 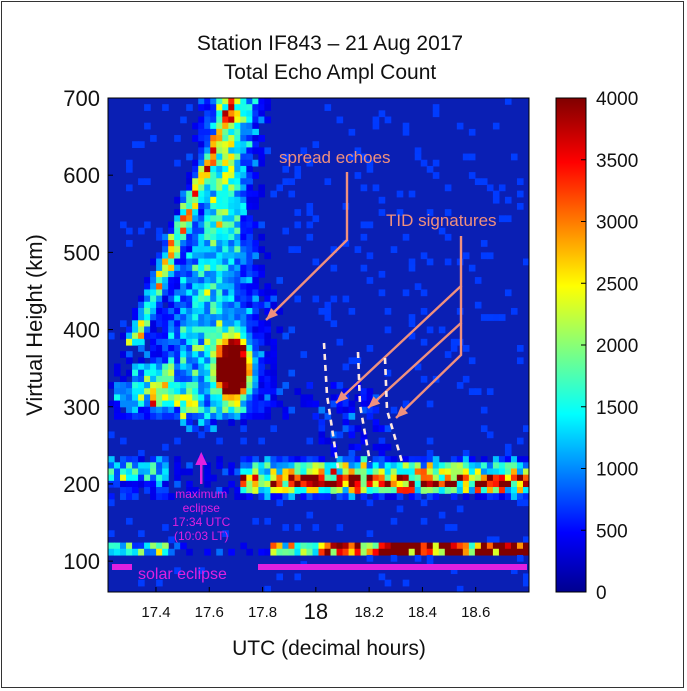 I want to click on y-tick-label: 300, so click(x=81, y=407).